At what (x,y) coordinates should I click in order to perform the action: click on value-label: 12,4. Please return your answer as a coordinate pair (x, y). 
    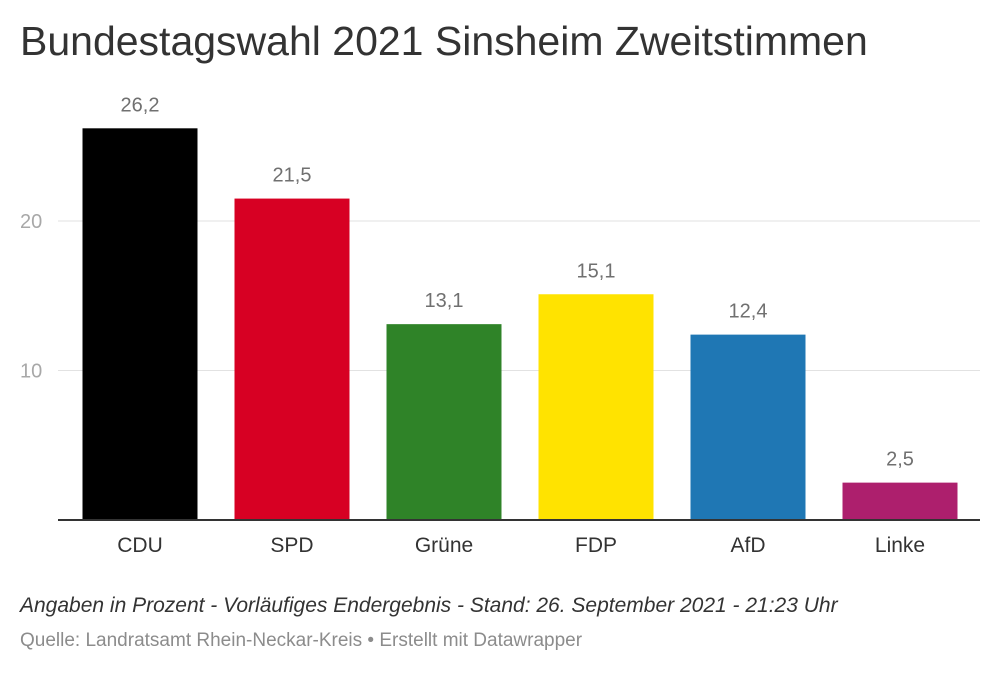
    Looking at the image, I should click on (748, 312).